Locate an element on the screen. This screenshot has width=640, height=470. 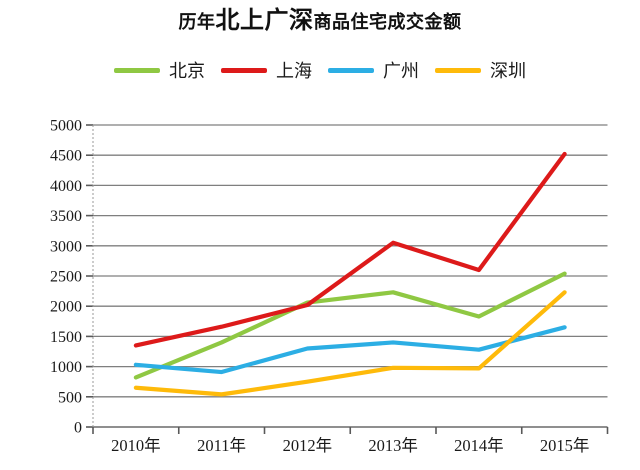
y-axis-label: 0 is located at coordinates (78, 428).